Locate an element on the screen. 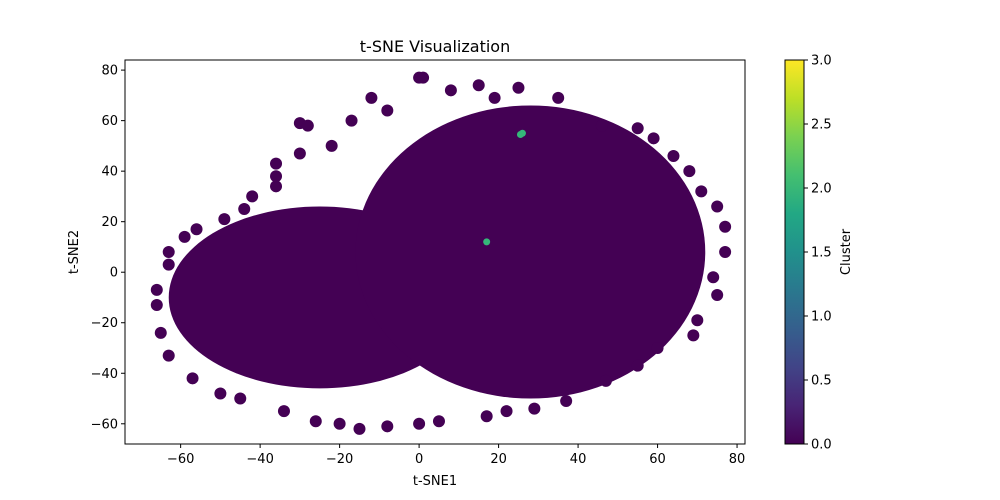  y-tick-label: 40 is located at coordinates (109, 172).